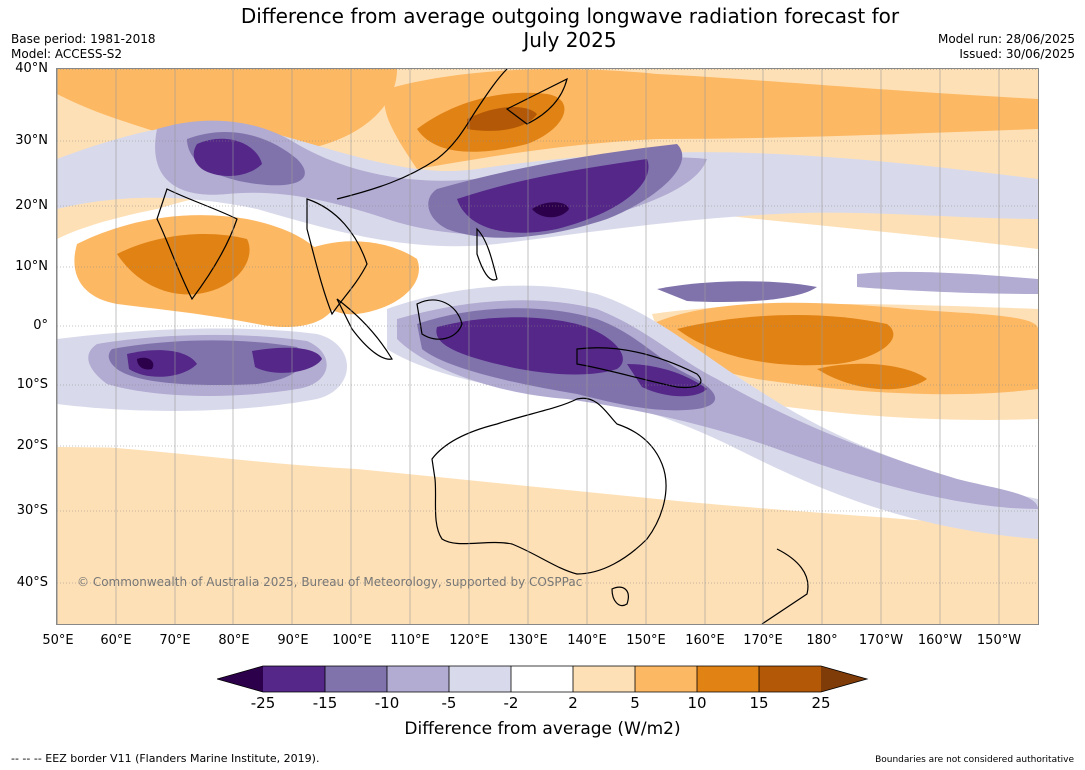 This screenshot has width=1085, height=770. I want to click on field-neutral-south, so click(547, 459).